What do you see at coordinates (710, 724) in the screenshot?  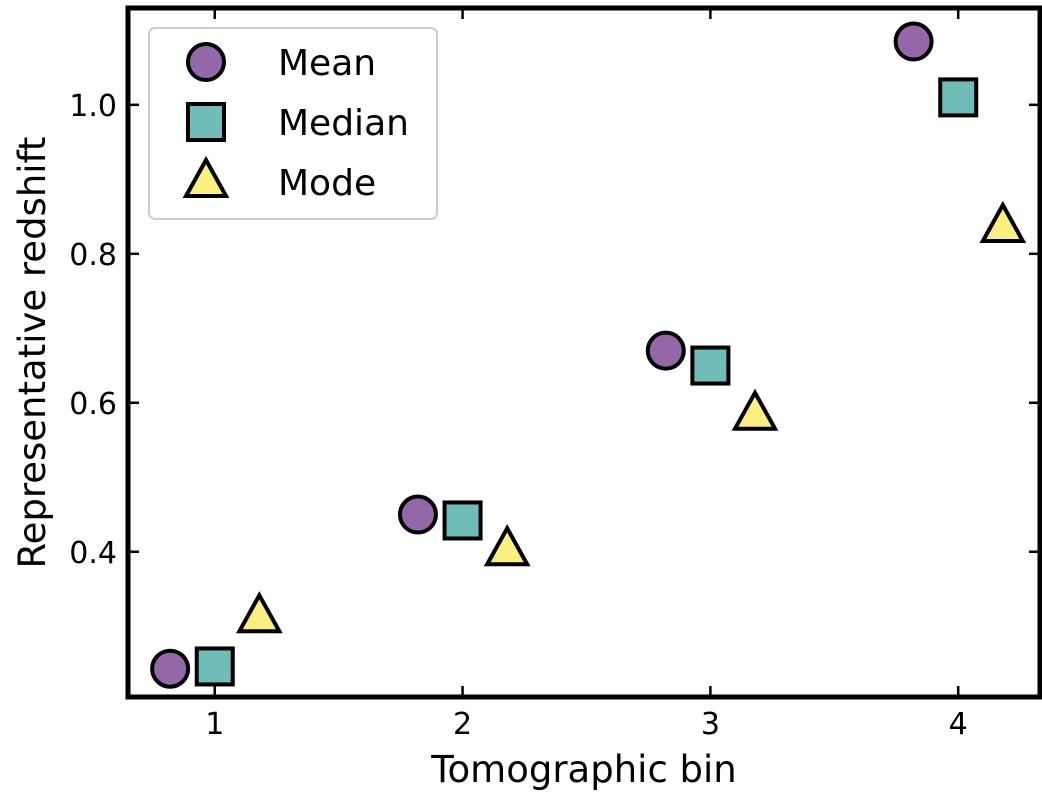 I see `x-tick-label: 3` at bounding box center [710, 724].